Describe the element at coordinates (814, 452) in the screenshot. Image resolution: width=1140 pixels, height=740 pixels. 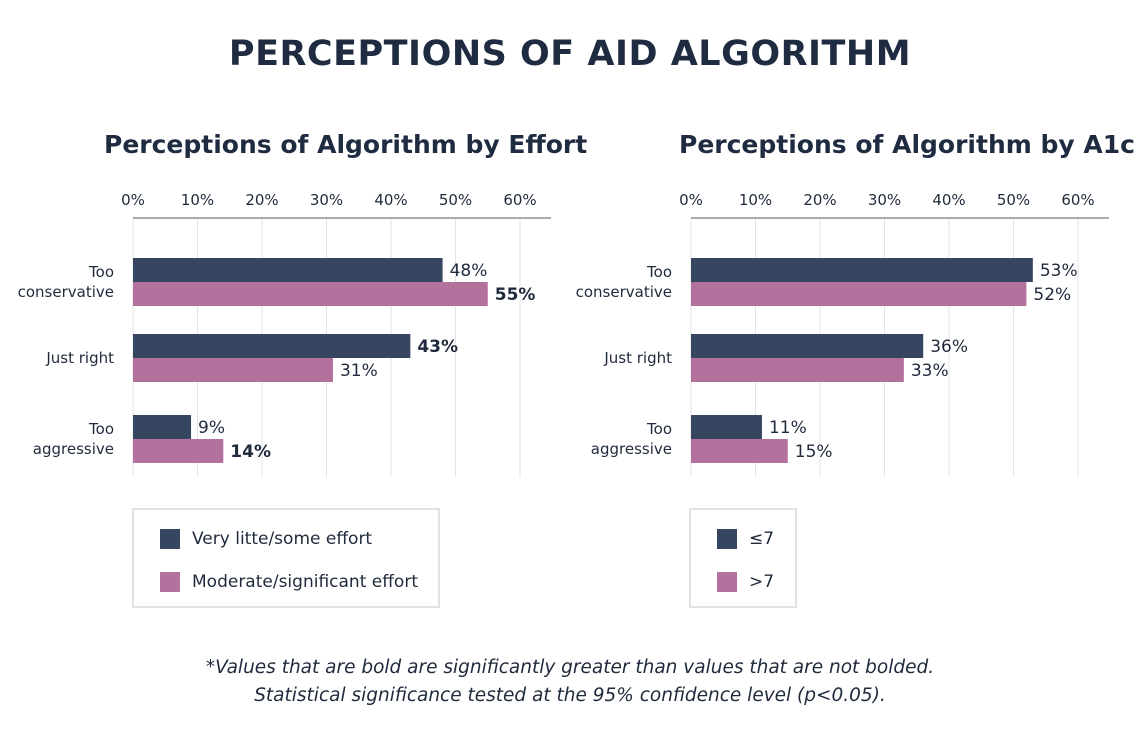
I see `data-label: 15%` at that location.